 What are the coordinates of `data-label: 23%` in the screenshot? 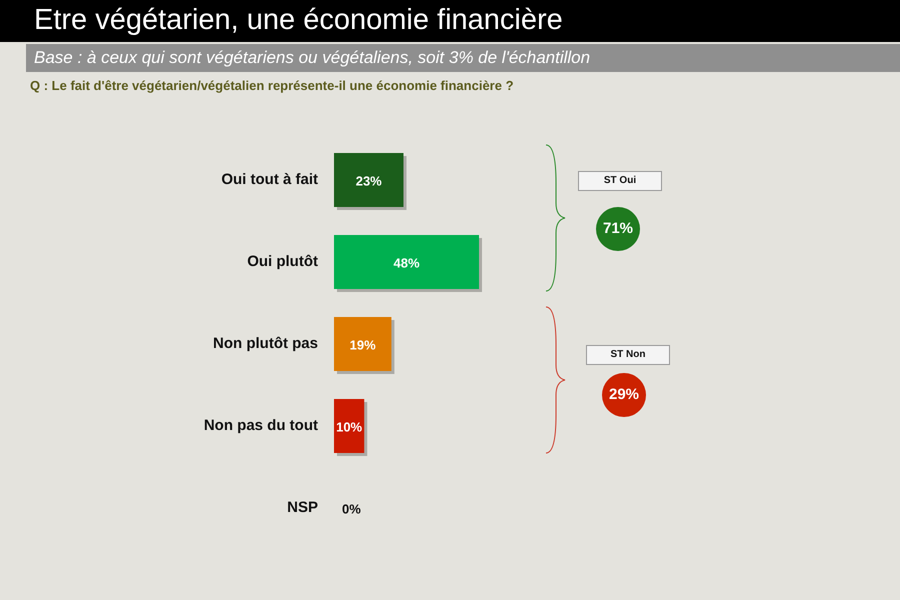 It's located at (369, 181).